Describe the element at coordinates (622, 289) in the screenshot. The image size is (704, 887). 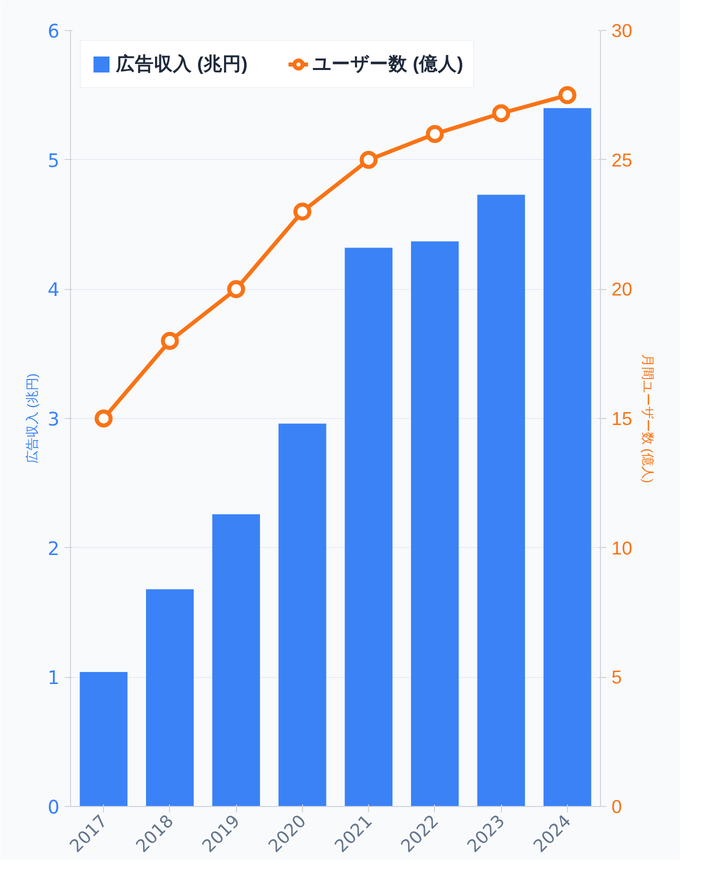
I see `y2-tick-label: 20` at that location.